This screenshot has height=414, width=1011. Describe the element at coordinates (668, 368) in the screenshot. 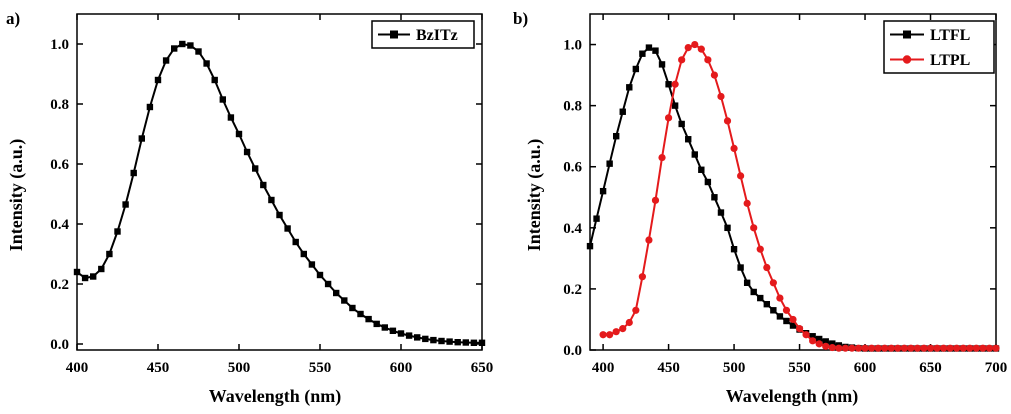

I see `x-tick-label-b: 450` at that location.